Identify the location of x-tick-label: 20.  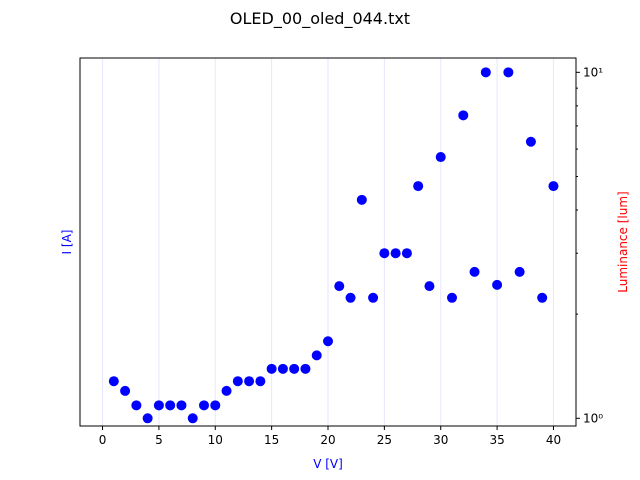
(327, 440).